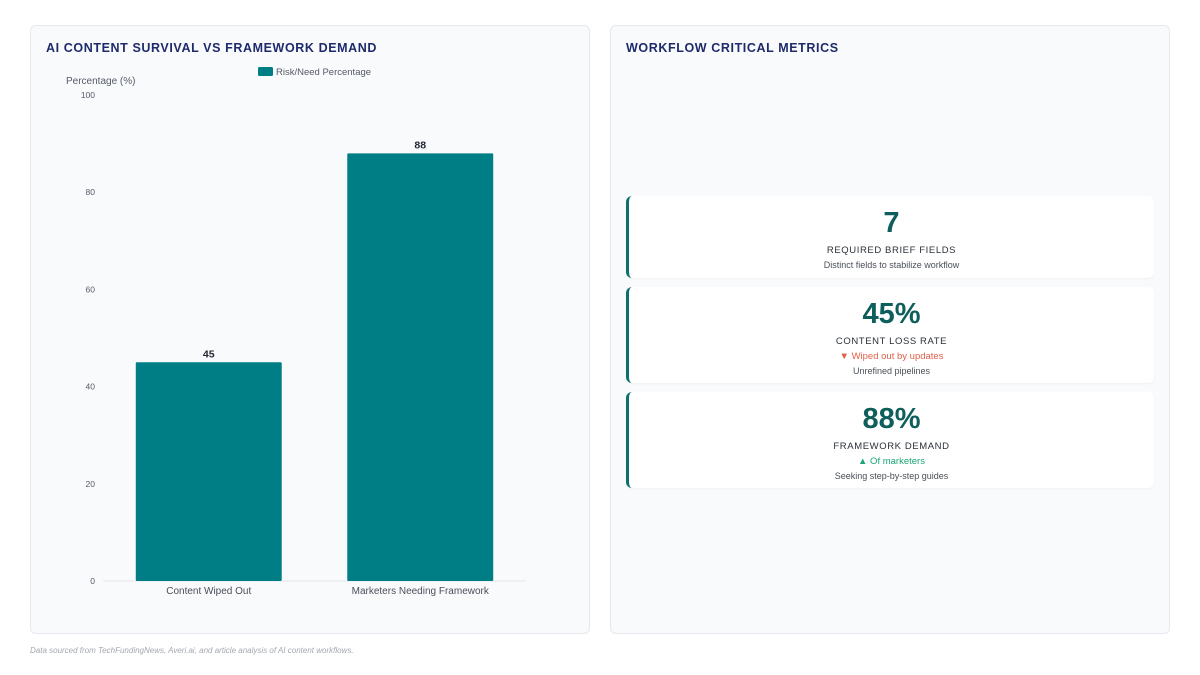  I want to click on metric-label: CONTENT LOSS RATE, so click(891, 341).